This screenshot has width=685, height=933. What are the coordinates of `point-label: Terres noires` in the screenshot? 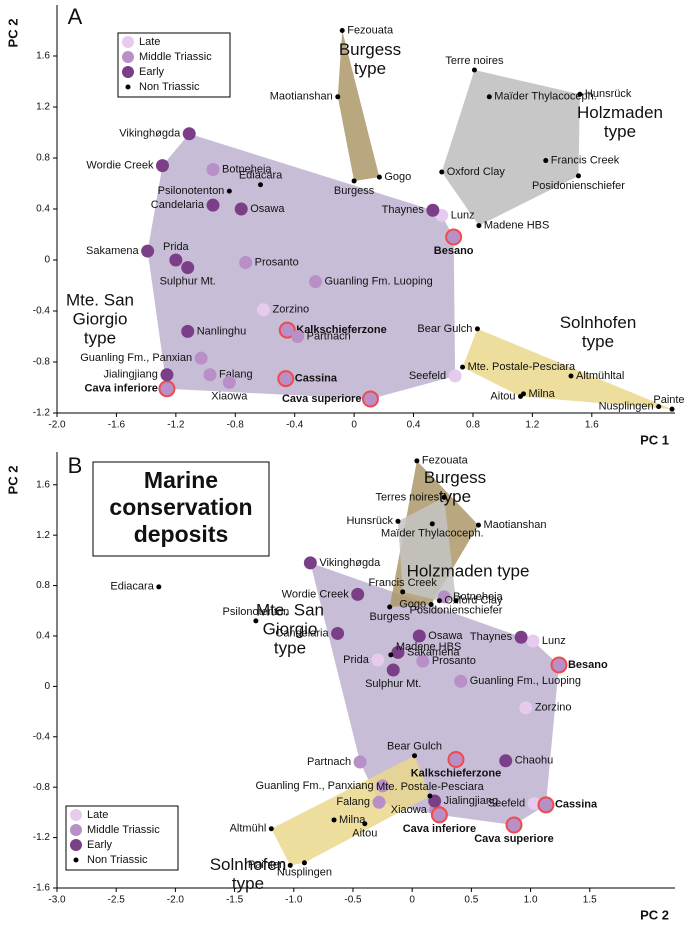 It's located at (408, 497).